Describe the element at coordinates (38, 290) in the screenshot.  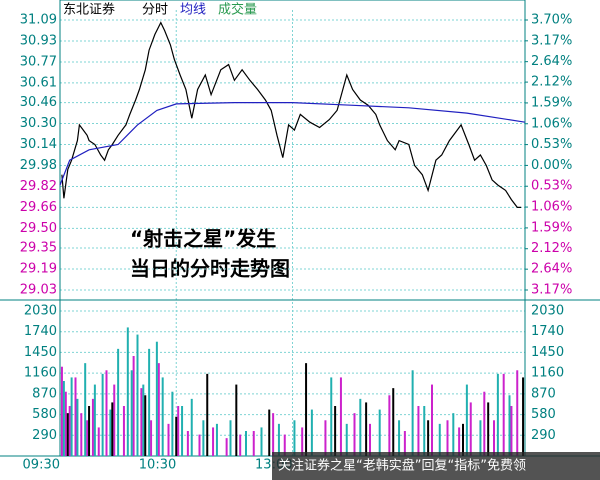
I see `y-tick-label: 29.03` at that location.